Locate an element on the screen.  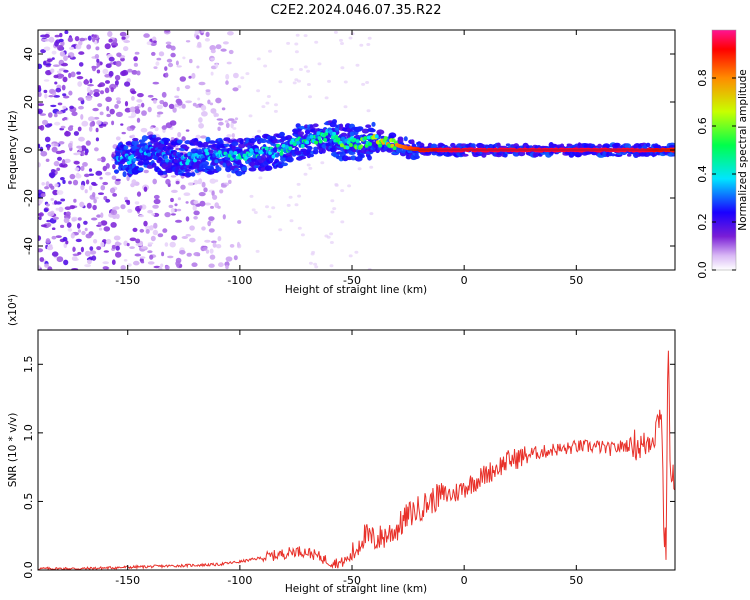
x-tick-label: -50 is located at coordinates (352, 580).